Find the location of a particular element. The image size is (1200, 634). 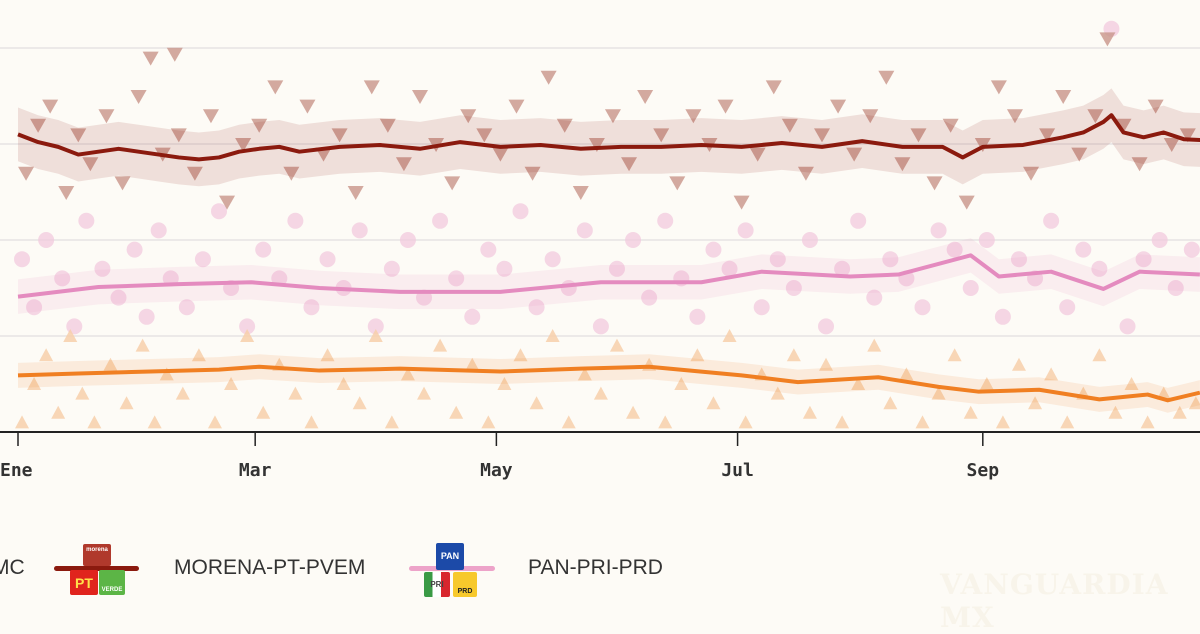

verde-logo: VERDE is located at coordinates (112, 582).